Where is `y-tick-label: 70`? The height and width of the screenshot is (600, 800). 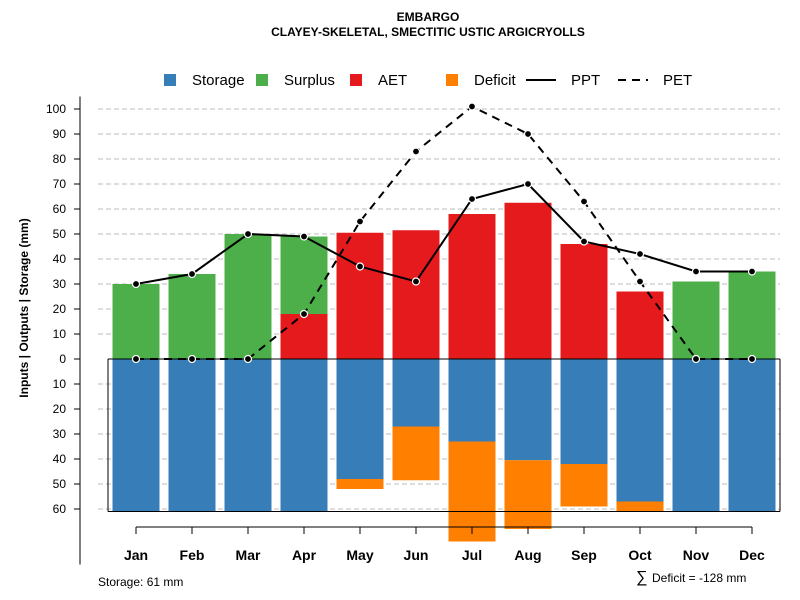
y-tick-label: 70 is located at coordinates (60, 184).